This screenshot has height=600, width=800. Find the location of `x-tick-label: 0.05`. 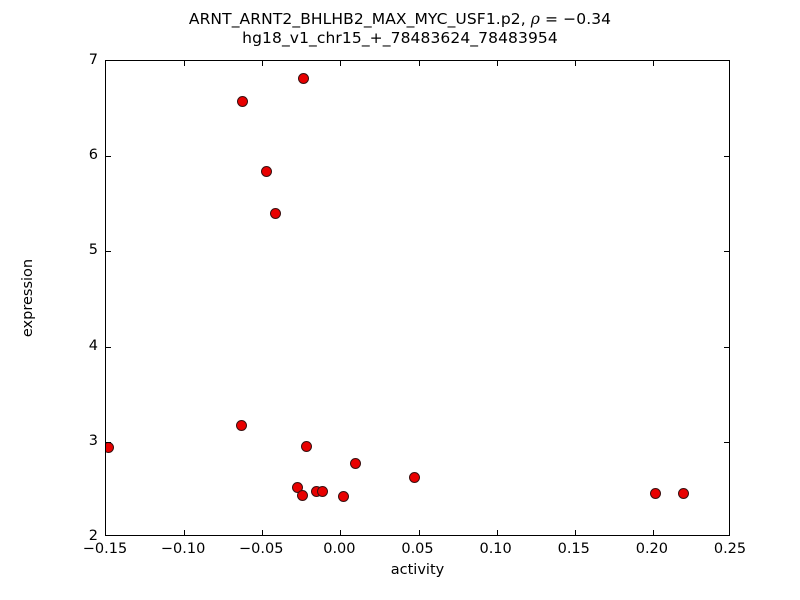

x-tick-label: 0.05 is located at coordinates (417, 549).